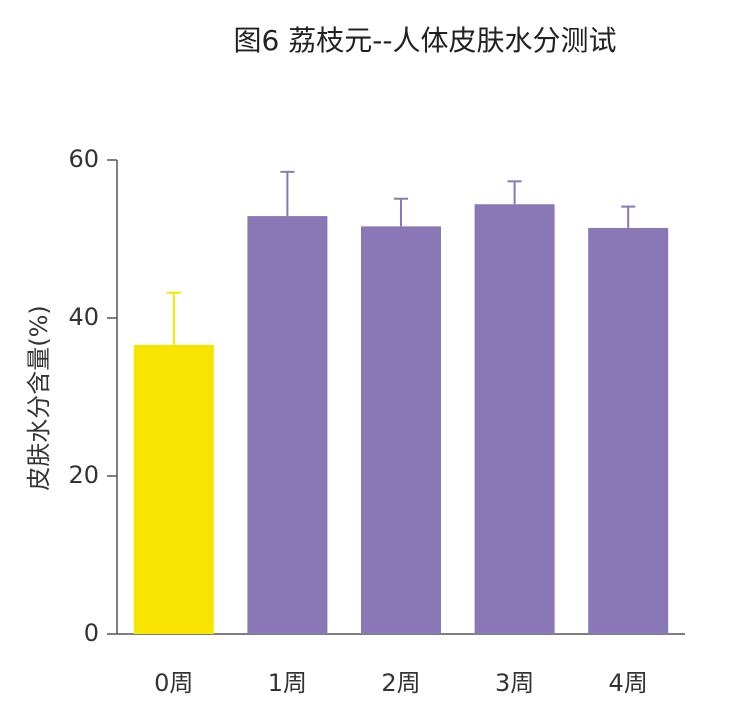 The width and height of the screenshot is (733, 714). What do you see at coordinates (83, 159) in the screenshot?
I see `y-tick-label: 60` at bounding box center [83, 159].